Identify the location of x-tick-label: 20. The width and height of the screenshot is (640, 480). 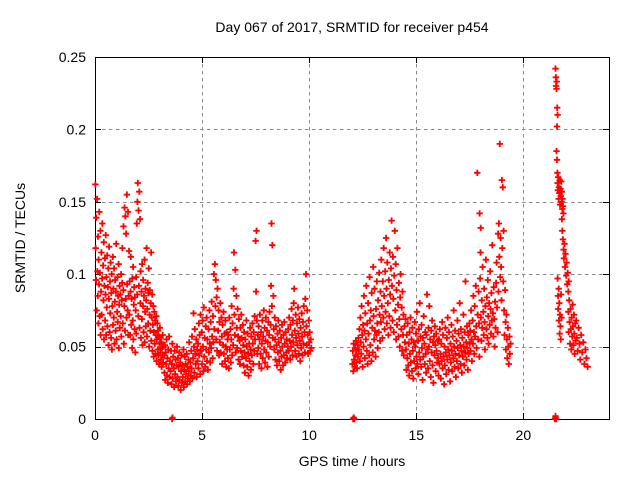
(524, 435).